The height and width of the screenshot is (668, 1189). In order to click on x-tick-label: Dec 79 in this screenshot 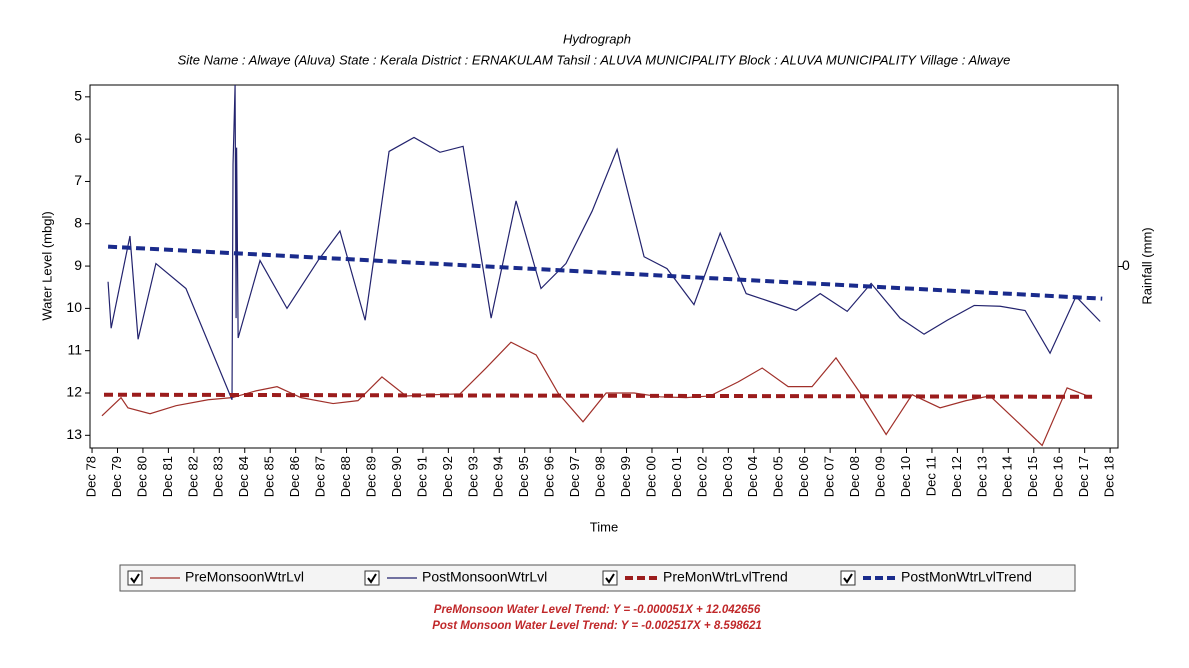, I will do `click(116, 476)`.